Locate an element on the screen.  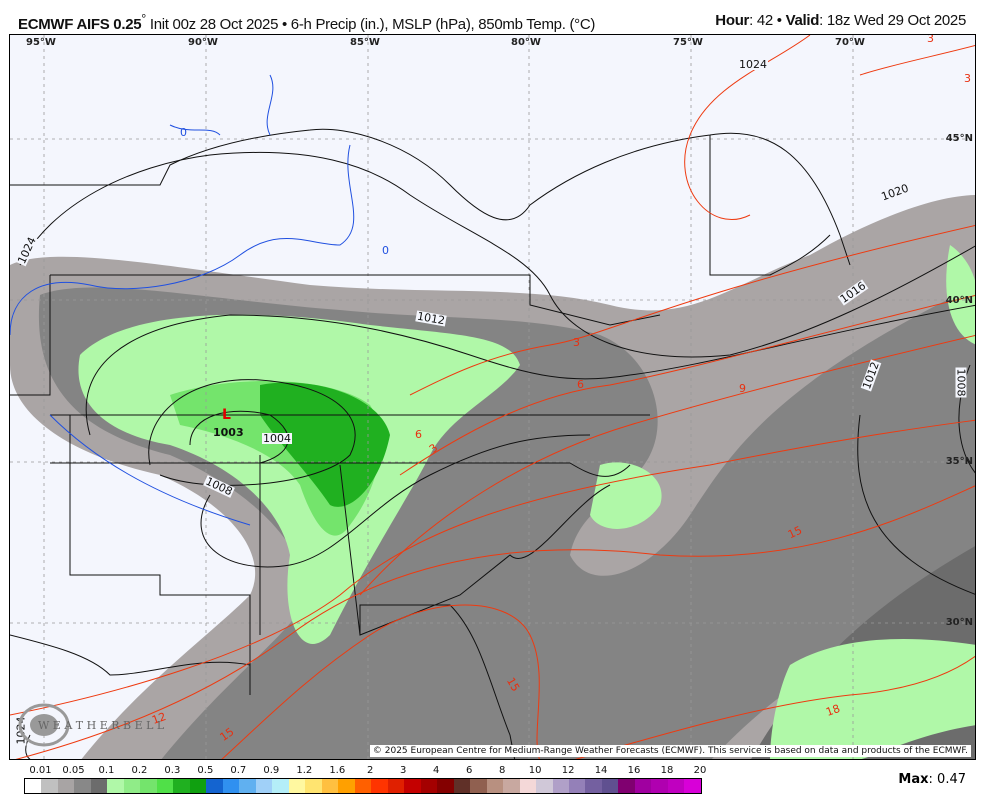
precip-colorbar is located at coordinates (363, 786).